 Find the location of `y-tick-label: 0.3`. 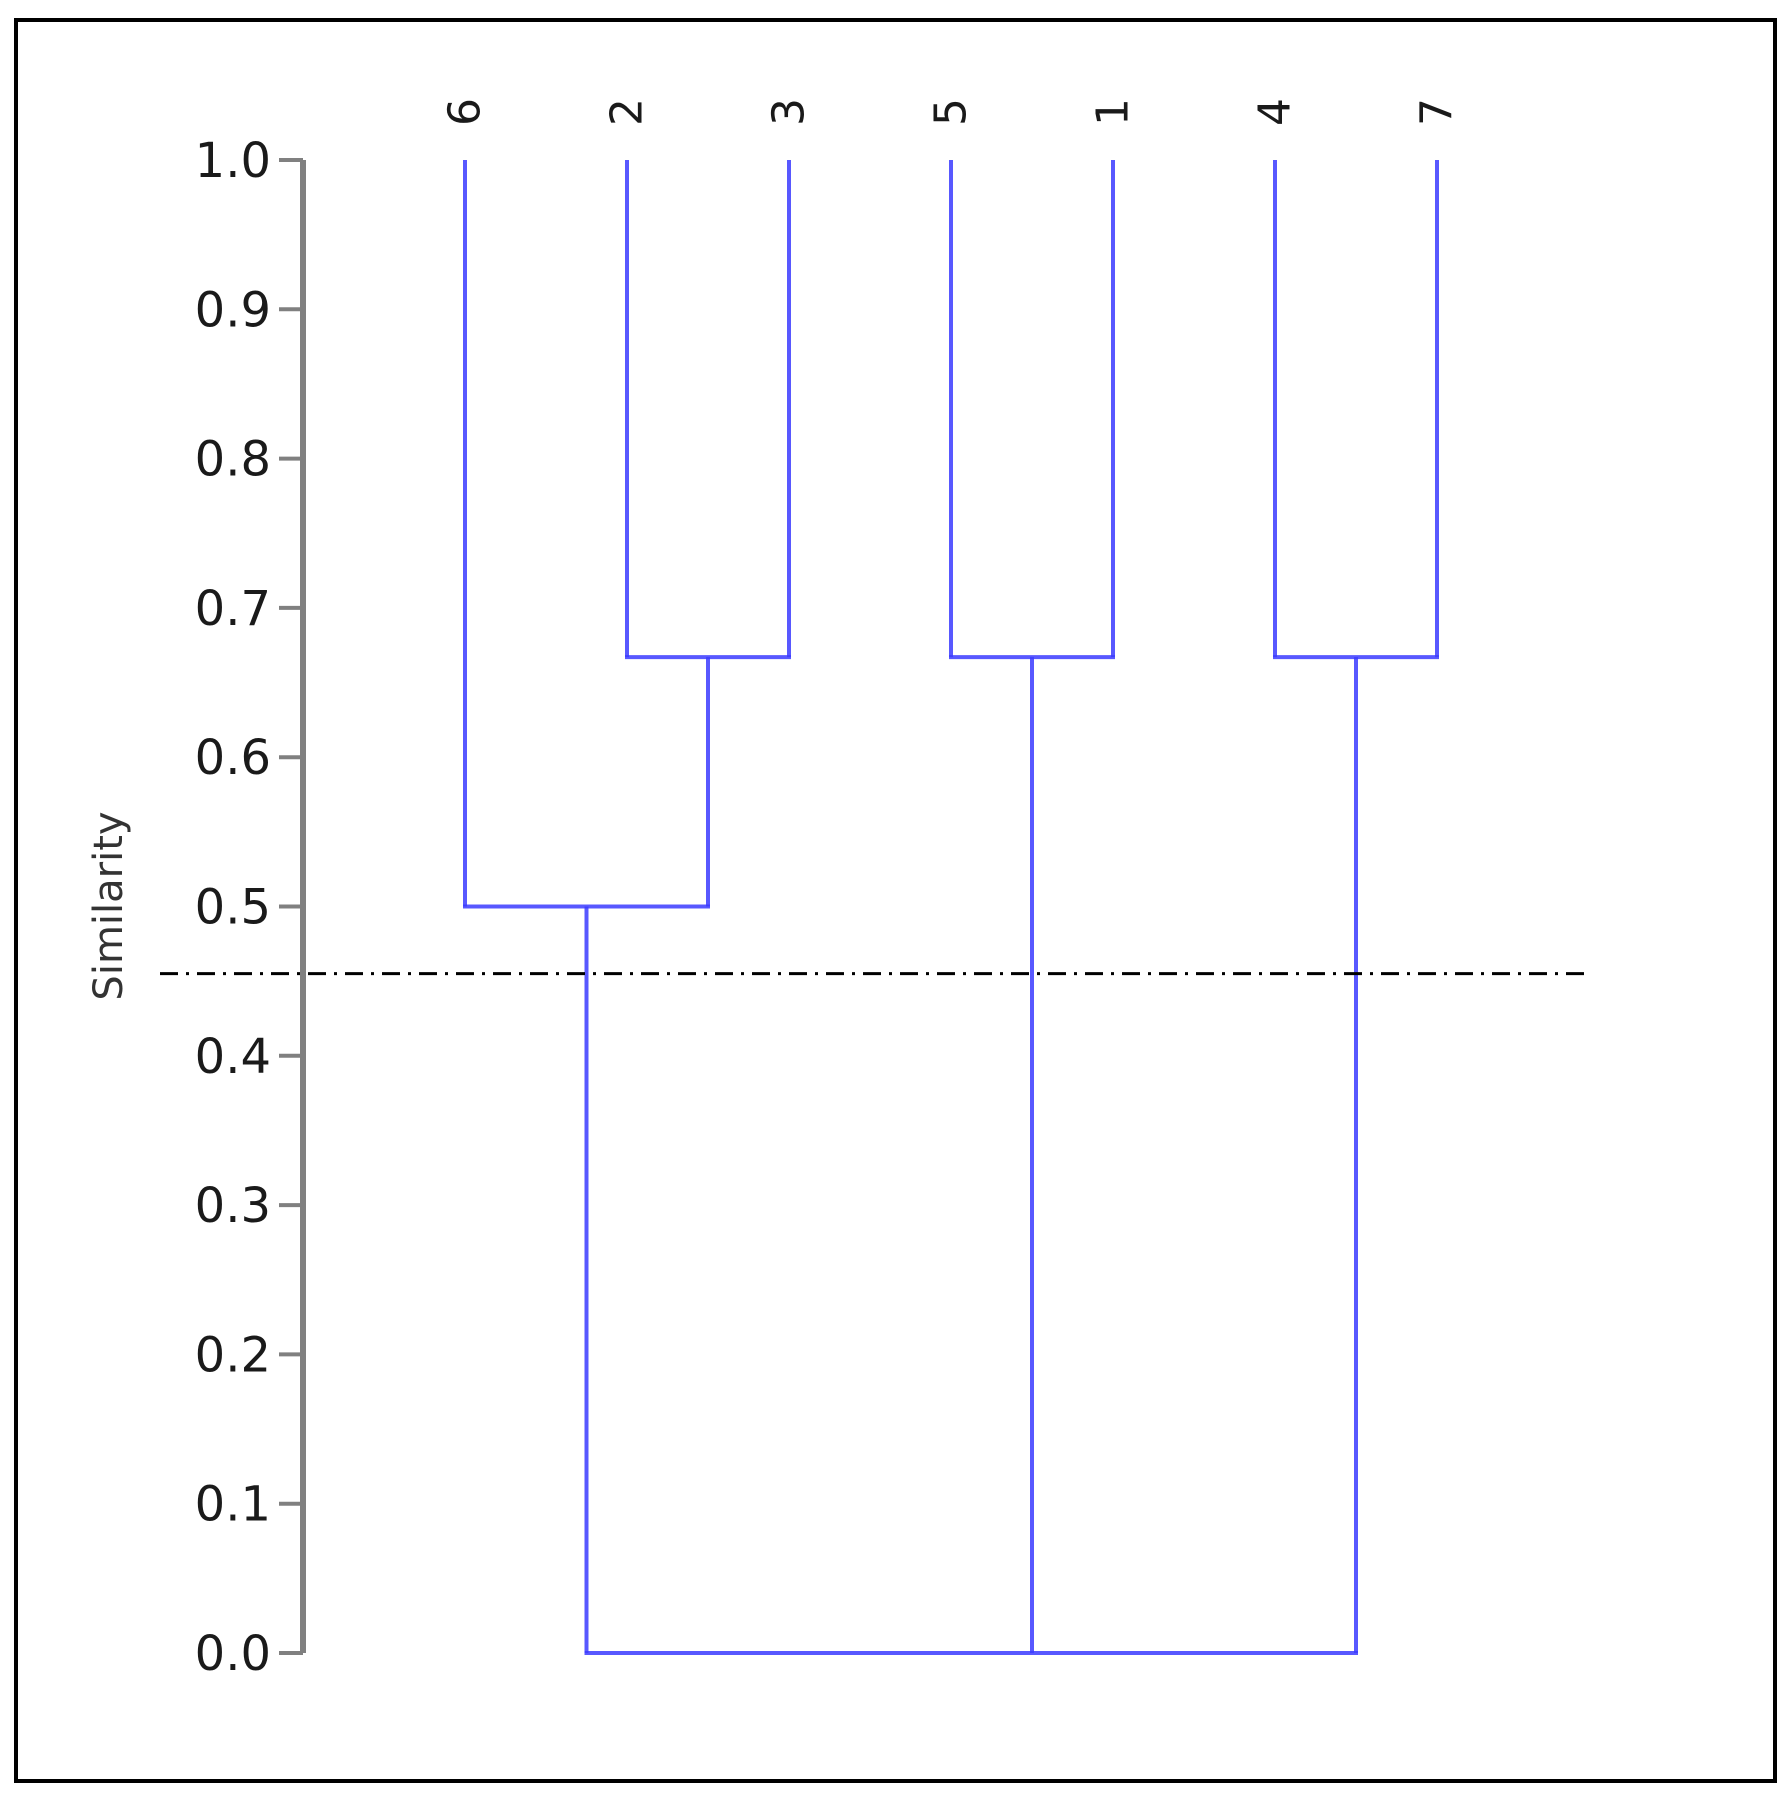

y-tick-label: 0.3 is located at coordinates (233, 1206).